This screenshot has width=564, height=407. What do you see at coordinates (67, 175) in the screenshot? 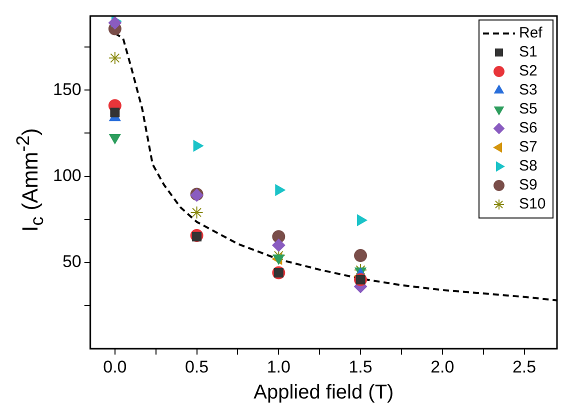
I see `y-tick-label: 100` at bounding box center [67, 175].